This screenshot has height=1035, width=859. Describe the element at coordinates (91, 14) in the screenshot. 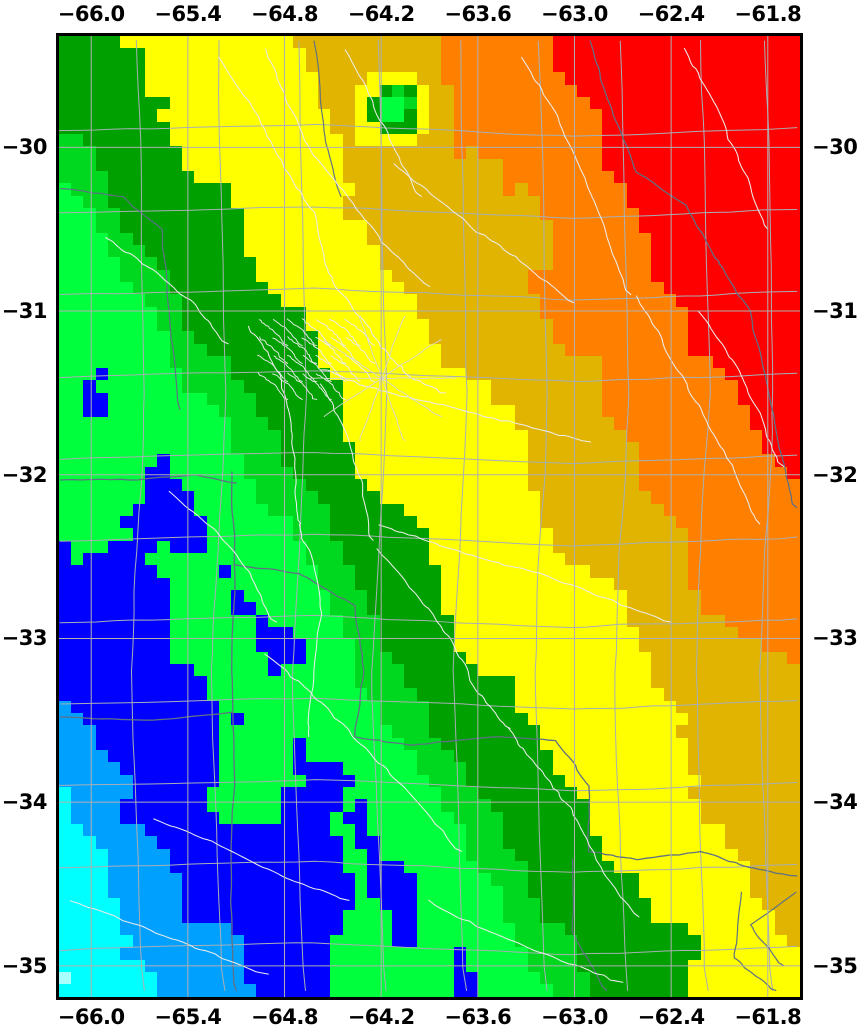

I see `x-tick-label-top-0: −66.0` at that location.